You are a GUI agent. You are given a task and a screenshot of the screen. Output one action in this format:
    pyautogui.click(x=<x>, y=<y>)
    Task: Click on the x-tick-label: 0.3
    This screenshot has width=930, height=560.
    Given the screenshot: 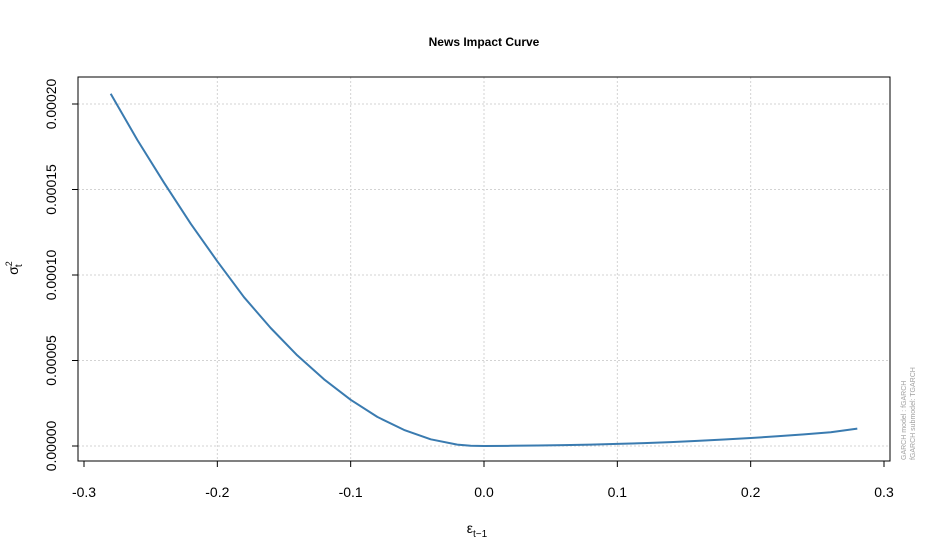 What is the action you would take?
    pyautogui.click(x=884, y=492)
    